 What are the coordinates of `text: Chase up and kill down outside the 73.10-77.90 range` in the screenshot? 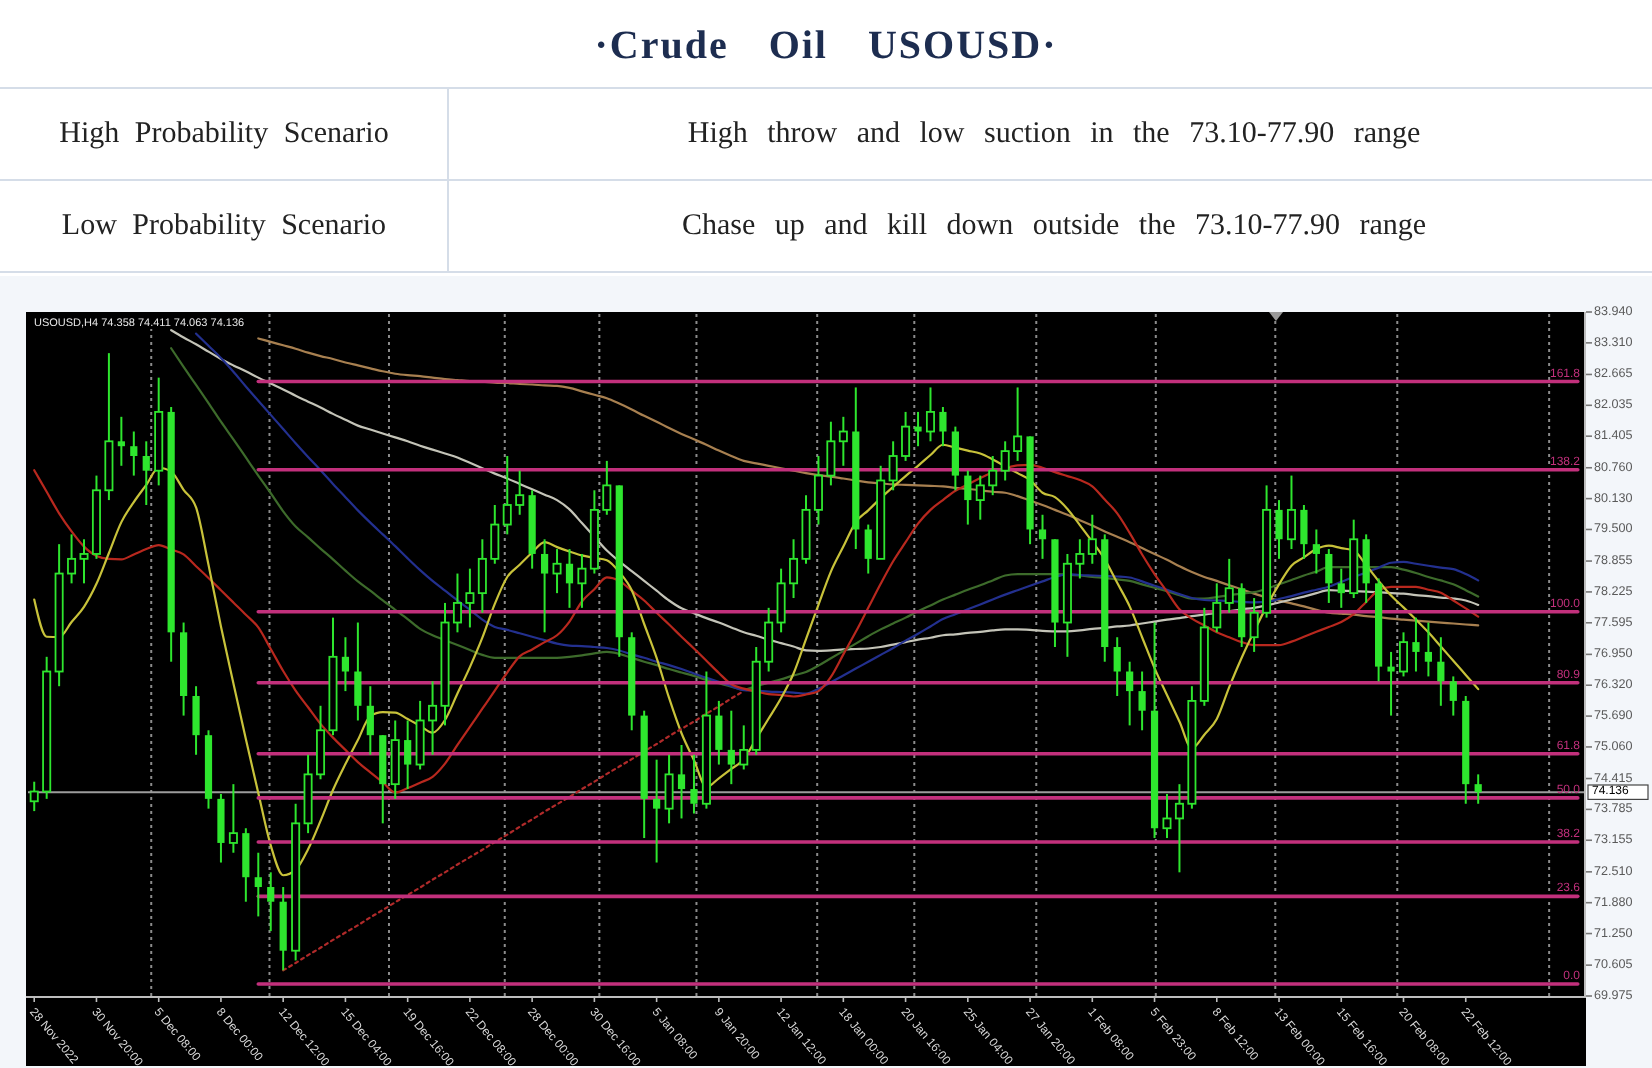 It's located at (1054, 226).